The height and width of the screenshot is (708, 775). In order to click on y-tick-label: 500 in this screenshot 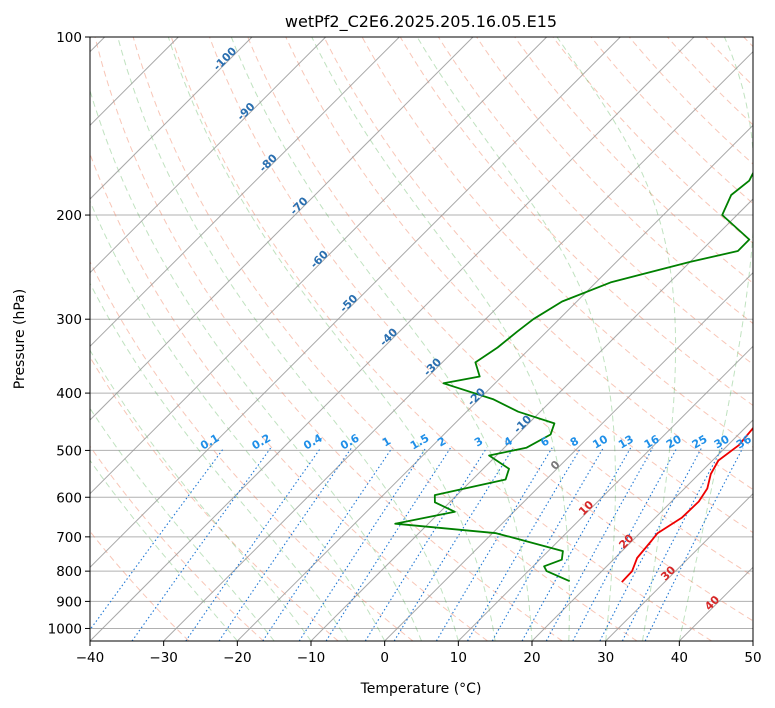, I will do `click(69, 451)`.